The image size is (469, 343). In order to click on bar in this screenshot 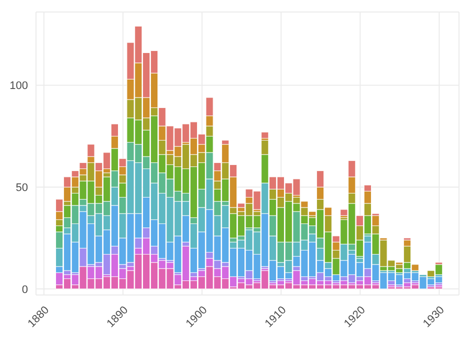, I will do `click(265, 135)`.